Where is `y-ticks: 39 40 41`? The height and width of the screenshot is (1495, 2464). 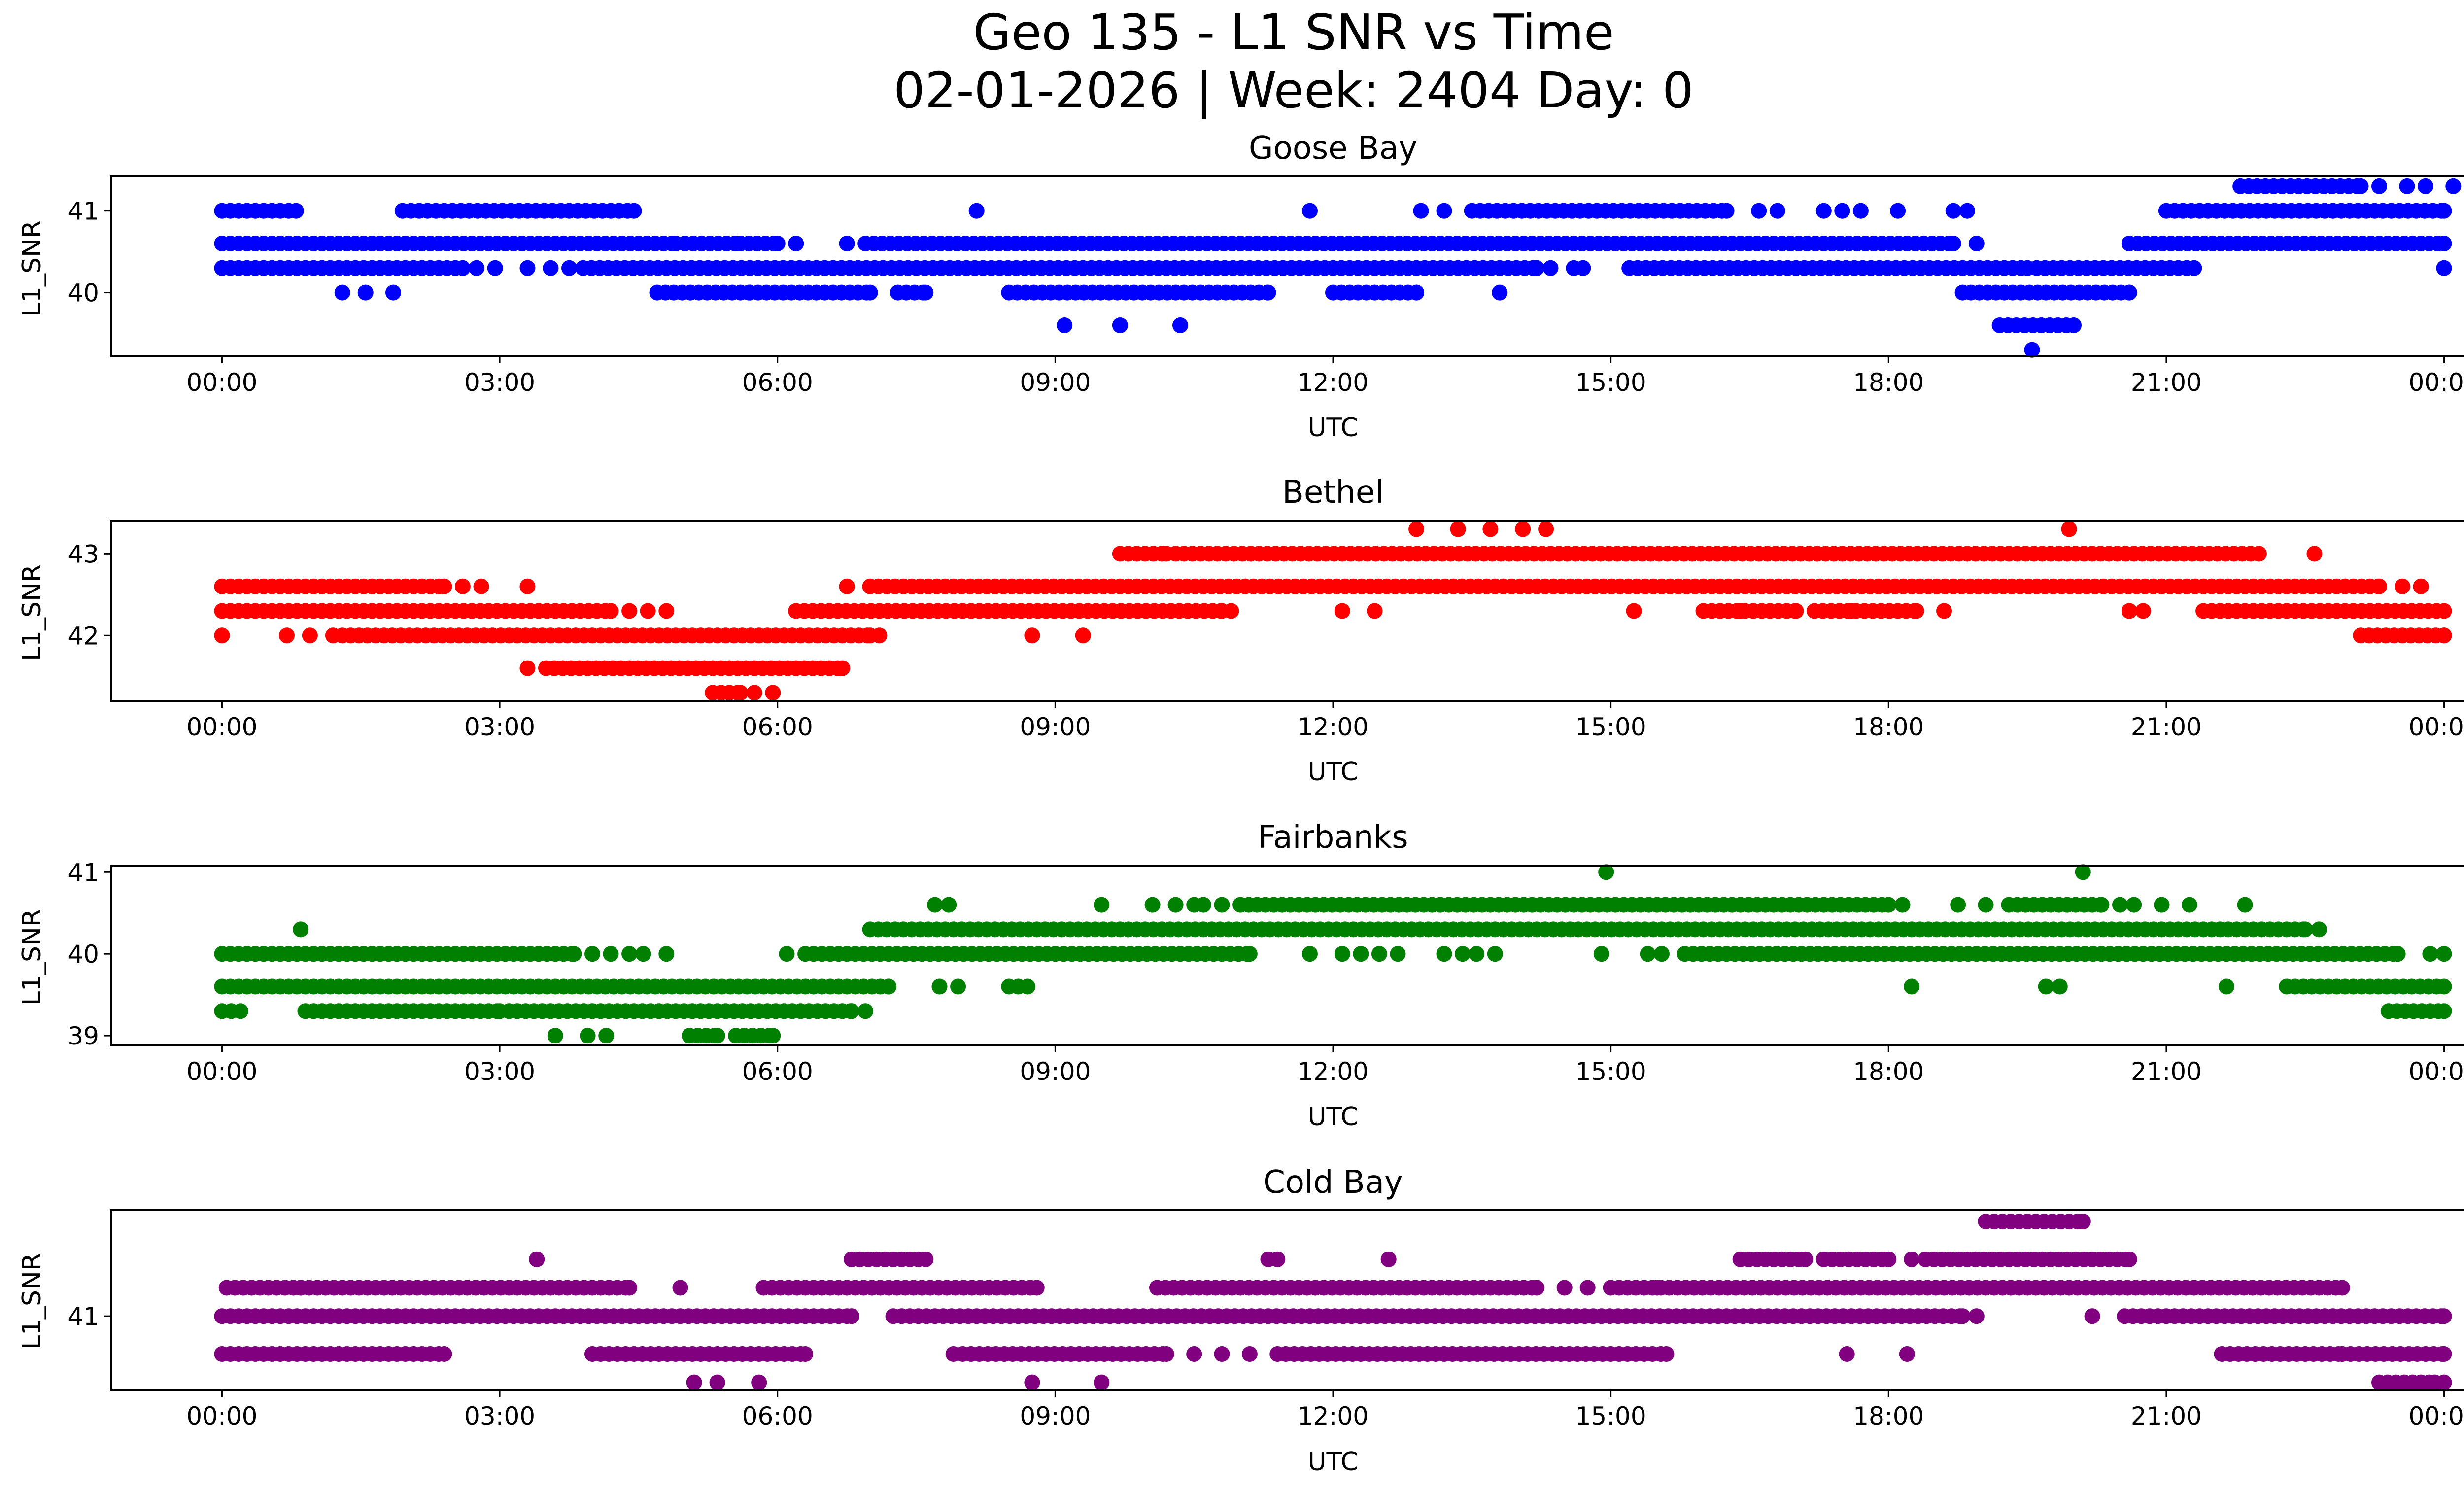
y-ticks: 39 40 41 is located at coordinates (89, 954).